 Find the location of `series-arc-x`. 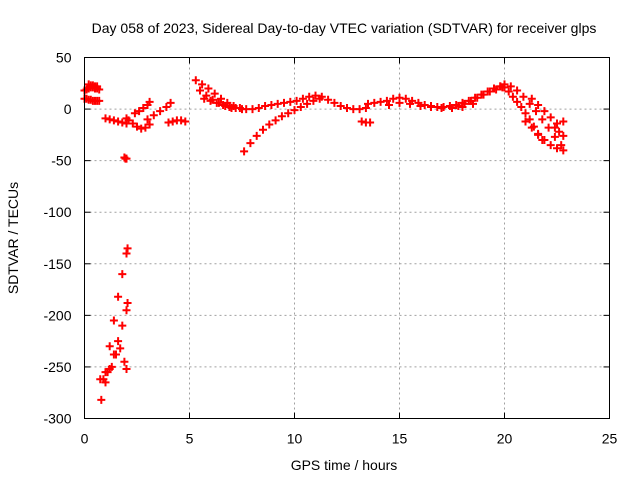

series-arc-x is located at coordinates (547, 111).